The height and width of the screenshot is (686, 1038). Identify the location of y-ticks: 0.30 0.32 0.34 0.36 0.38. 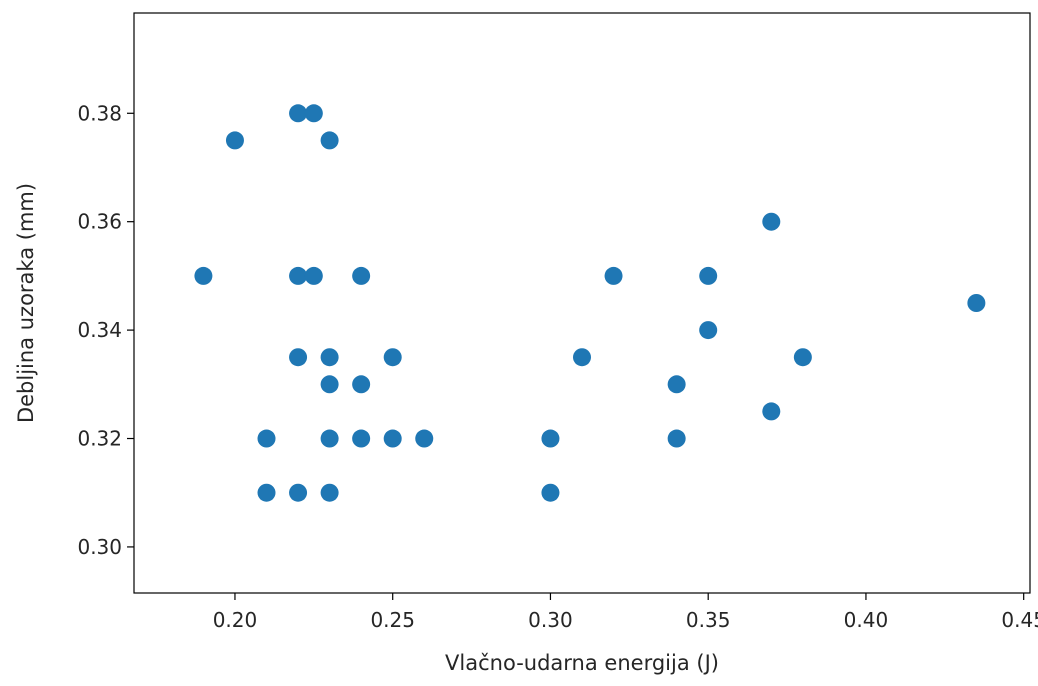
(105, 330).